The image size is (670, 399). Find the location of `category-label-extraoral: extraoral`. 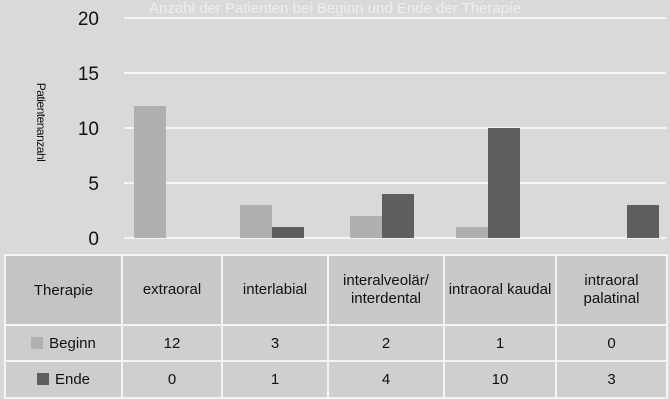

category-label-extraoral: extraoral is located at coordinates (172, 290).